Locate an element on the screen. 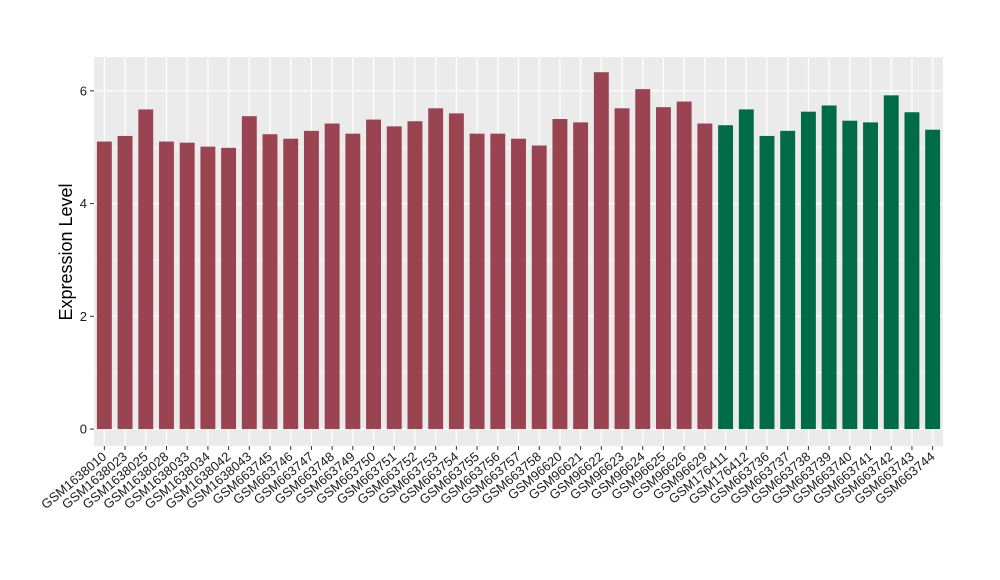 Image resolution: width=1000 pixels, height=580 pixels. bar-GSM1638043 is located at coordinates (249, 273).